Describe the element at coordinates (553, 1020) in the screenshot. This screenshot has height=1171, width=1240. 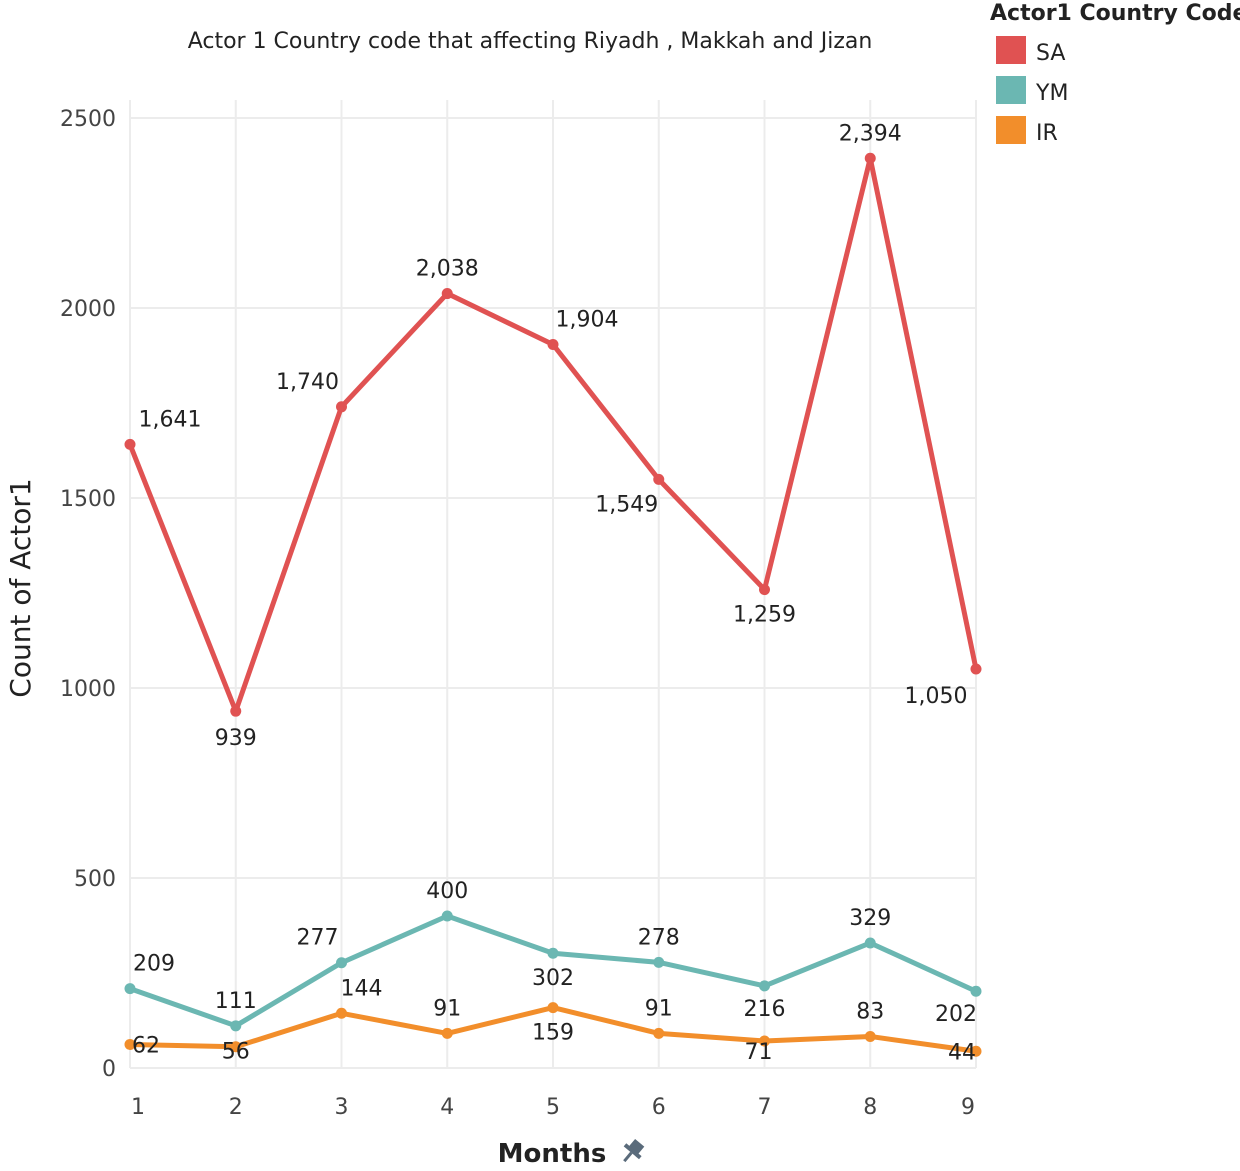
I see `series-ir: 62 56 144 91 159 91 71 83 44` at that location.